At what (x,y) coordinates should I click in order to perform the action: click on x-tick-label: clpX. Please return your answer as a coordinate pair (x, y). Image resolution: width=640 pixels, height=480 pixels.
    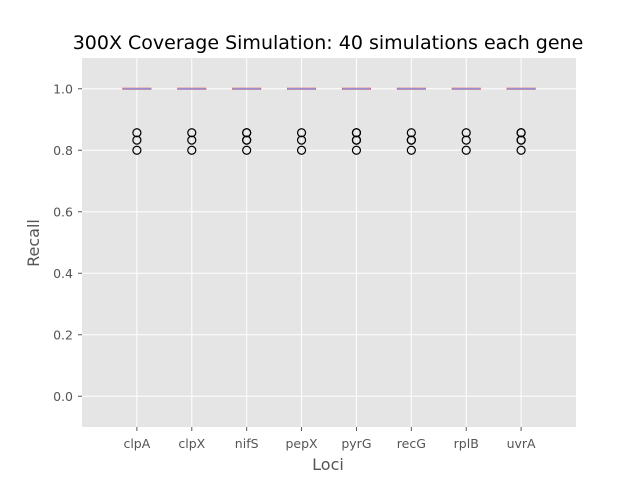
    Looking at the image, I should click on (191, 443).